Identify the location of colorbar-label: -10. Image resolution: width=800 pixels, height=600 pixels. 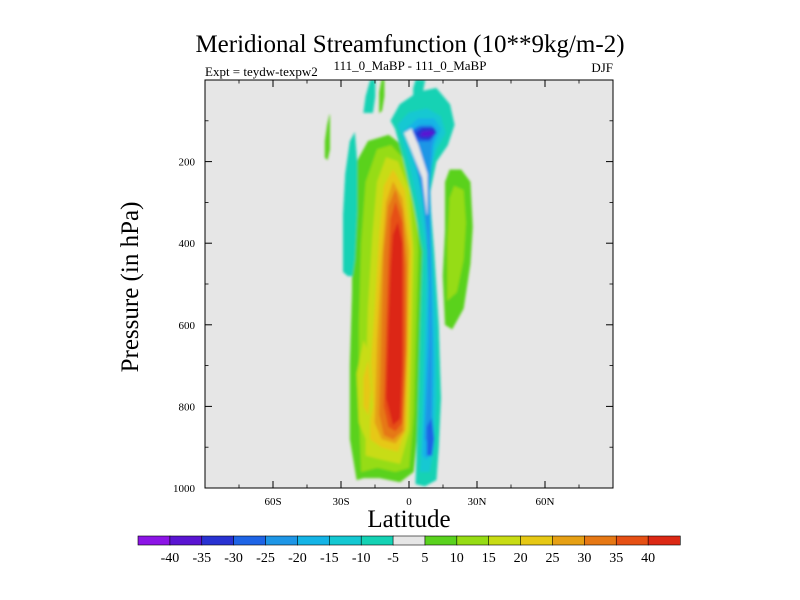
(361, 558).